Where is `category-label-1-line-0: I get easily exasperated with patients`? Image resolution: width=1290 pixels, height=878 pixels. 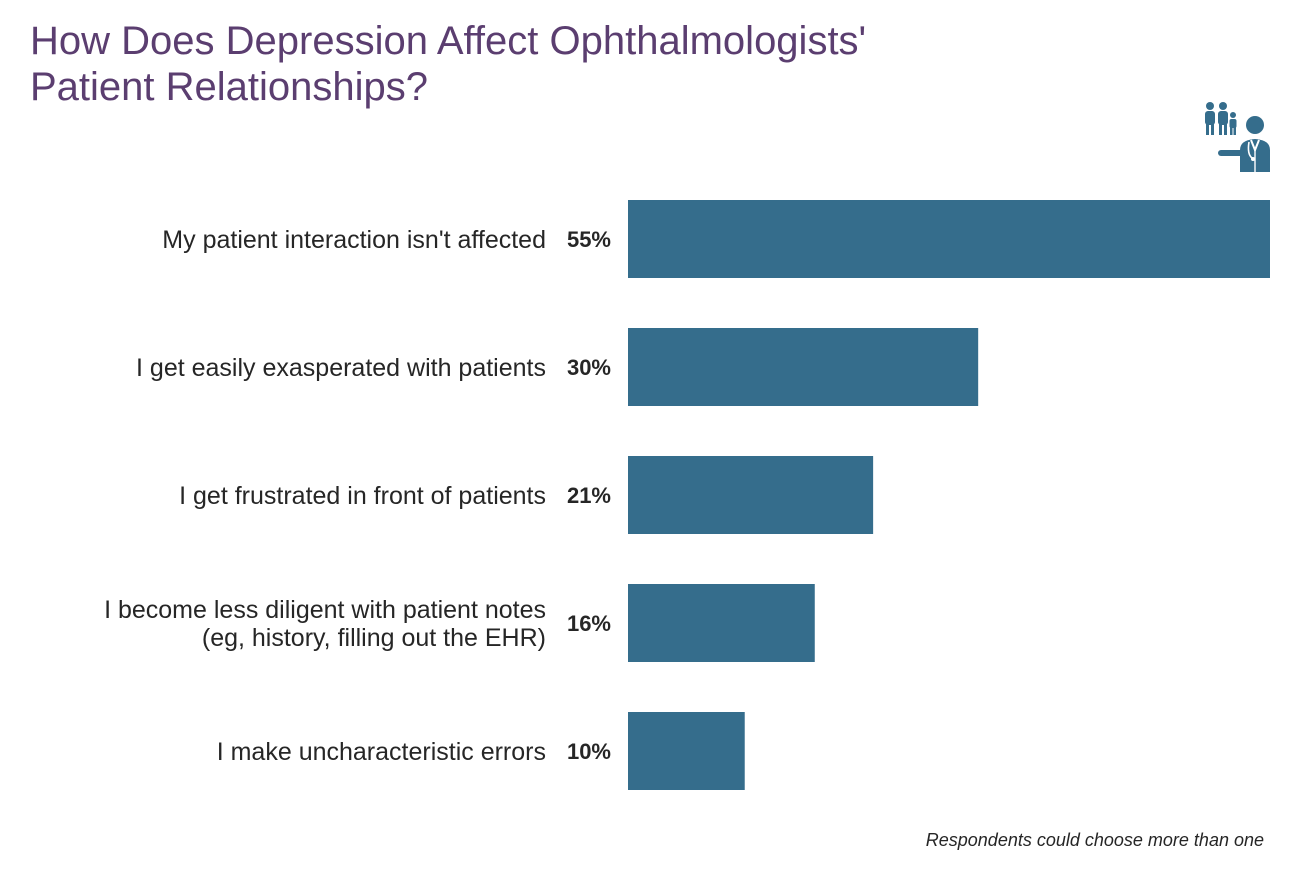
category-label-1-line-0: I get easily exasperated with patients is located at coordinates (341, 368).